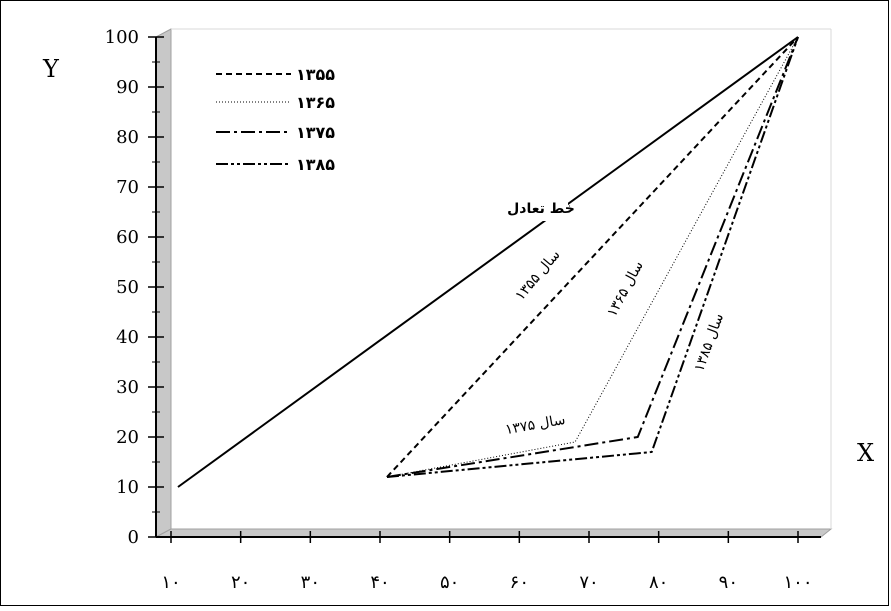 Image resolution: width=891 pixels, height=611 pixels. What do you see at coordinates (487, 562) in the screenshot?
I see `x-axis-ticks: ۱۰ ۲۰ ۳۰ ۴۰ ۵۰ ۶۰ ۷۰ ۸۰ ۹۰ ۱۰۰` at bounding box center [487, 562].